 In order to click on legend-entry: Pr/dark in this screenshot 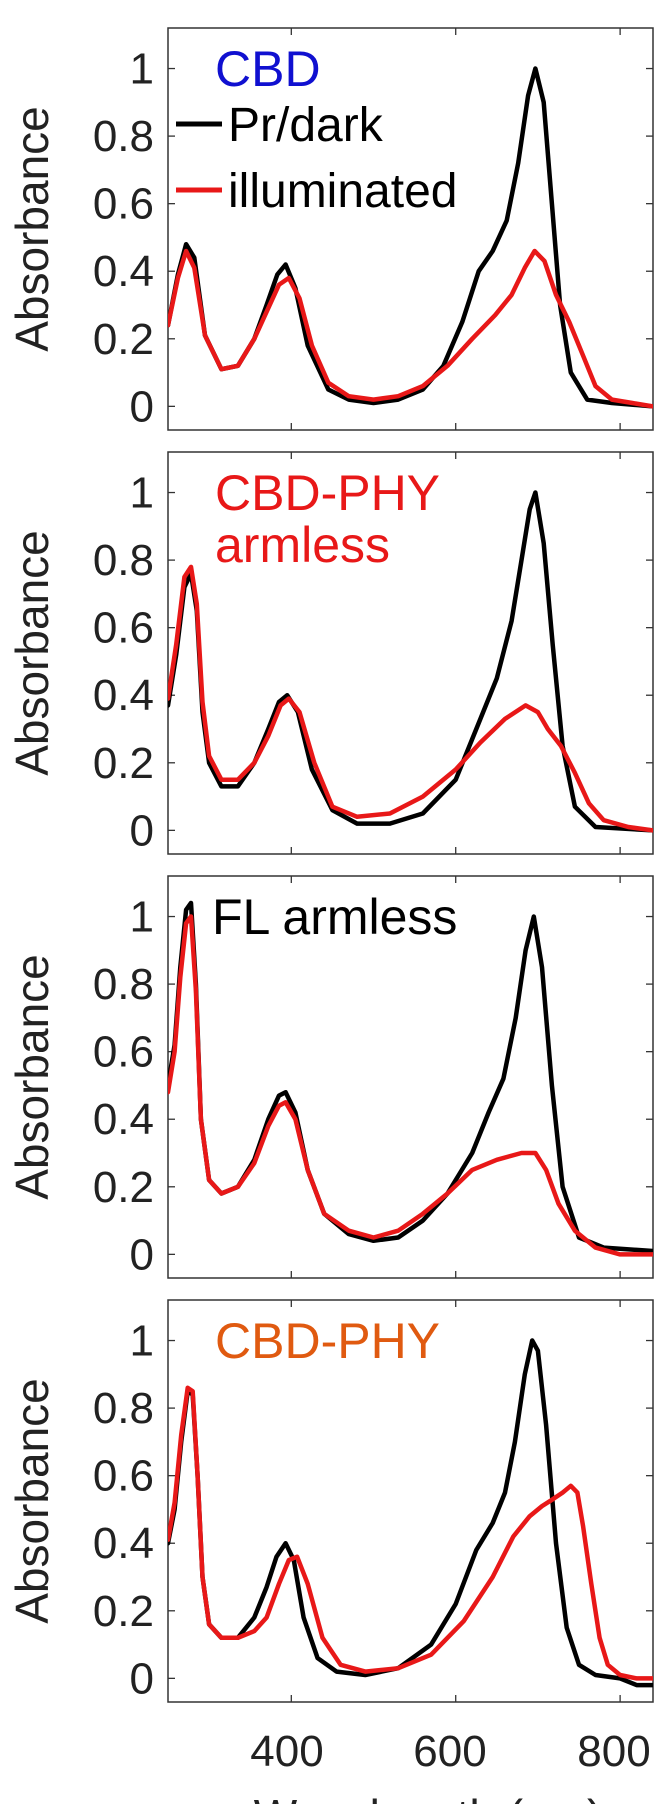, I will do `click(306, 125)`.